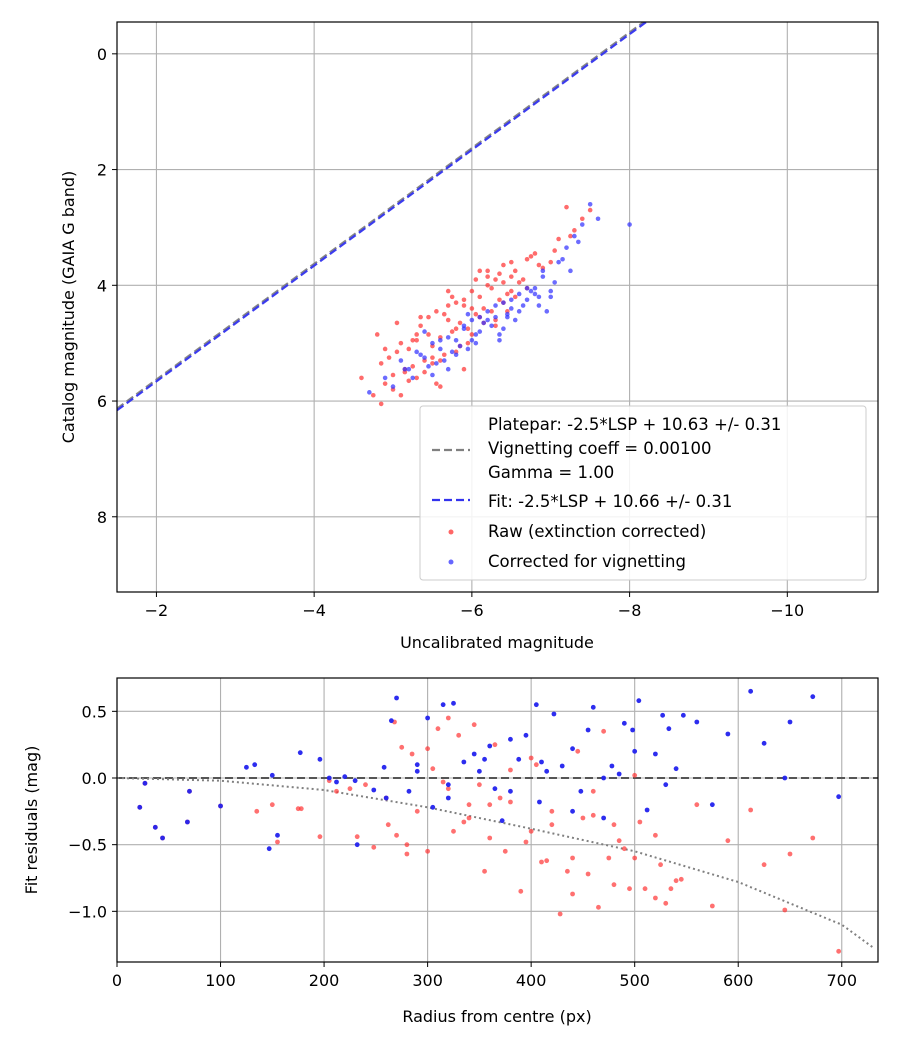 This screenshot has height=1050, width=900. I want to click on legend-corrected-label: Corrected for vignetting, so click(587, 561).